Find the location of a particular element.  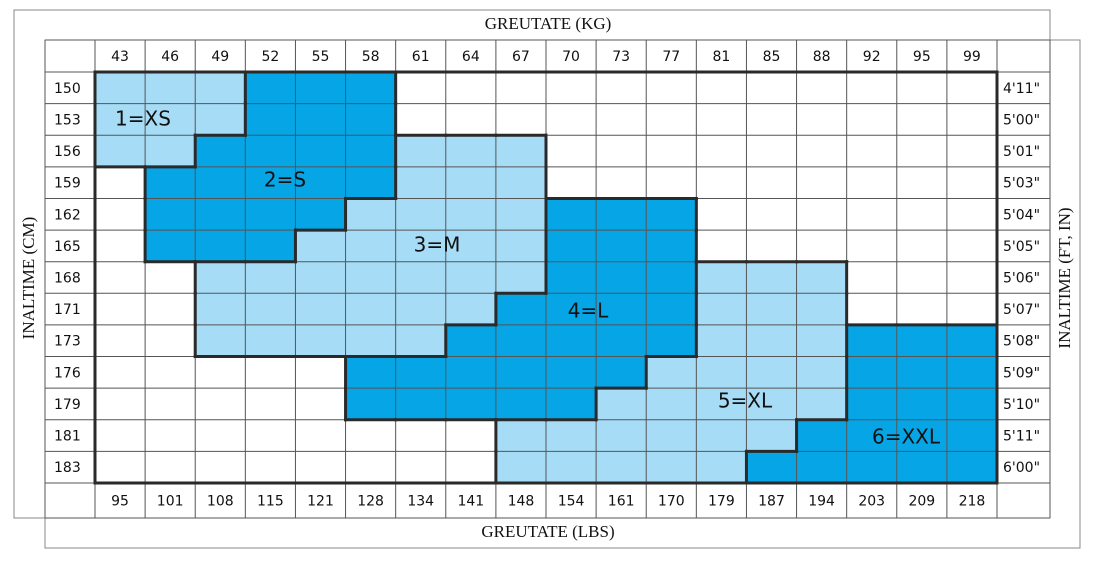

cm-label: 168 is located at coordinates (67, 279).